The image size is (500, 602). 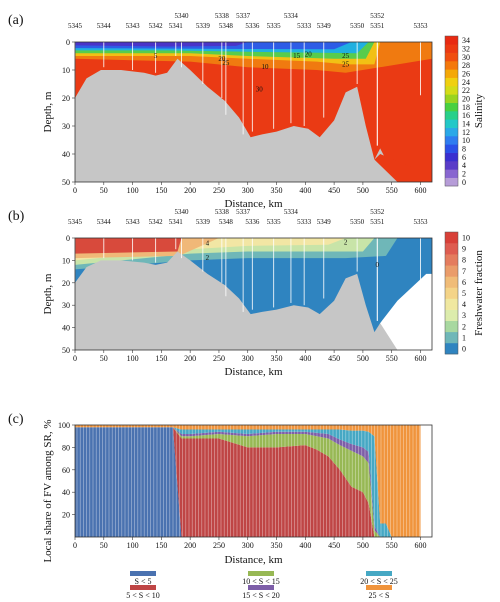 I want to click on colorbar-tick: 10, so click(x=466, y=140).